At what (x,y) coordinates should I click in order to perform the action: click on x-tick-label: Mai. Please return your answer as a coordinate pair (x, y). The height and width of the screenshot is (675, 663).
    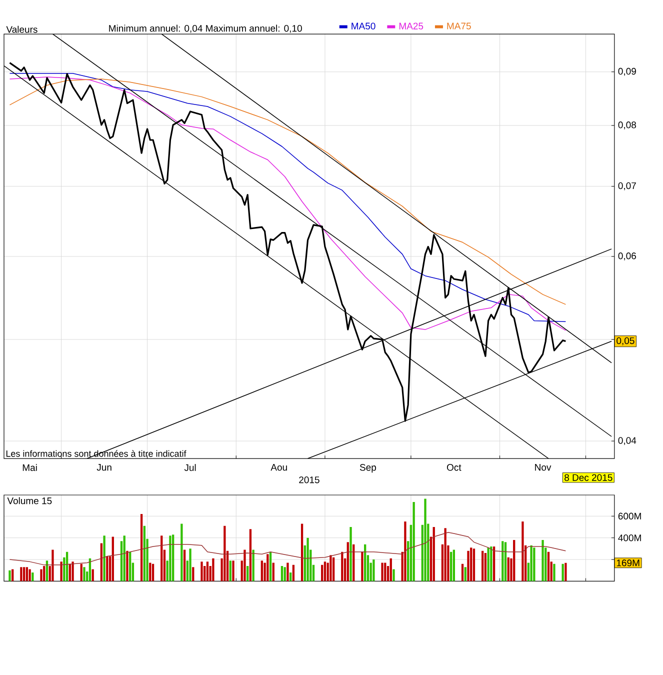
    Looking at the image, I should click on (29, 468).